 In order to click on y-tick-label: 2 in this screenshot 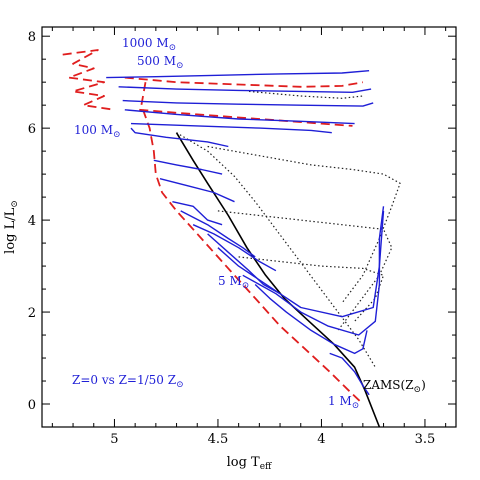, I will do `click(32, 313)`.